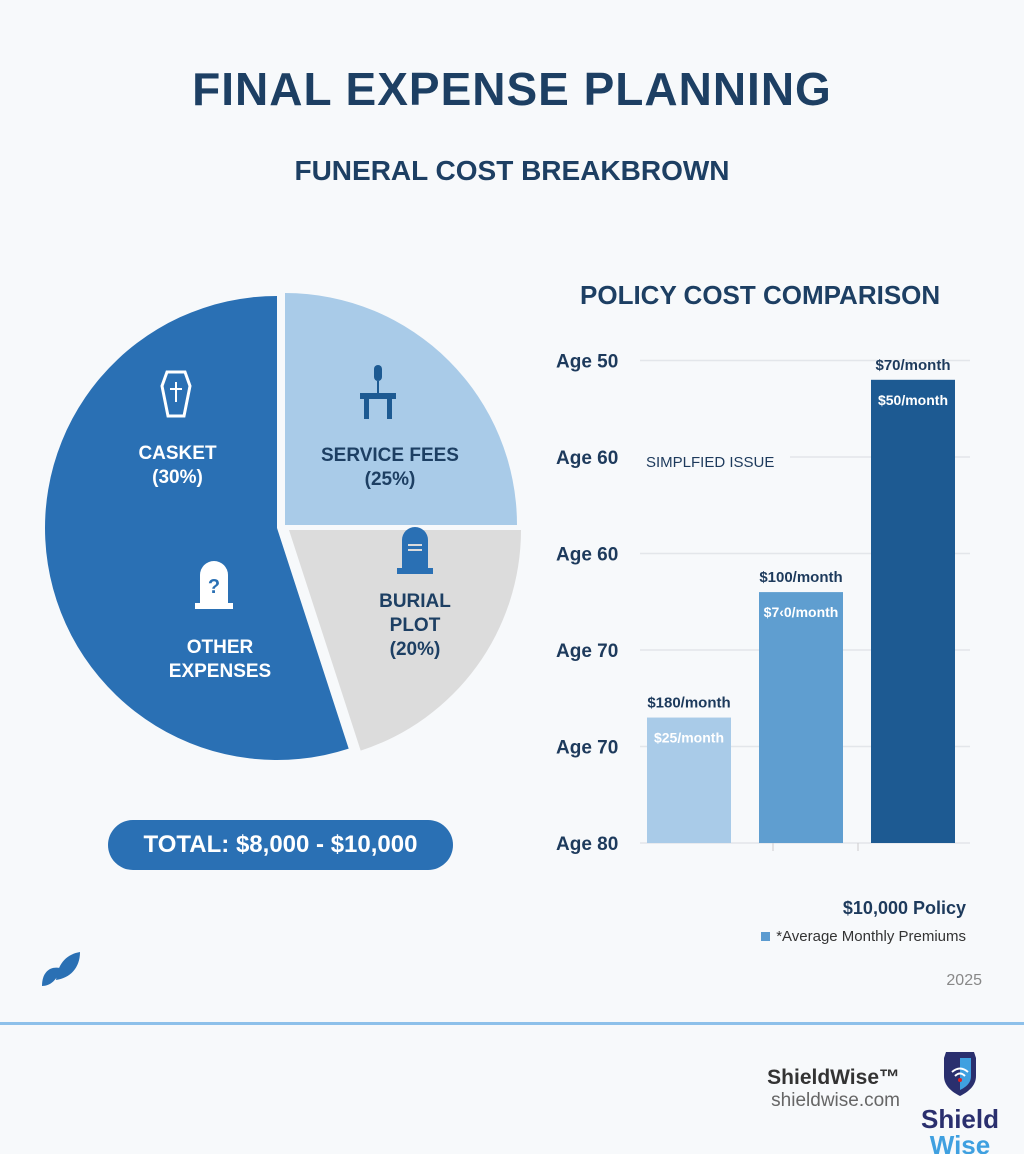 Image resolution: width=1024 pixels, height=1154 pixels. I want to click on page-title: FINAL EXPENSE PLANNING, so click(512, 89).